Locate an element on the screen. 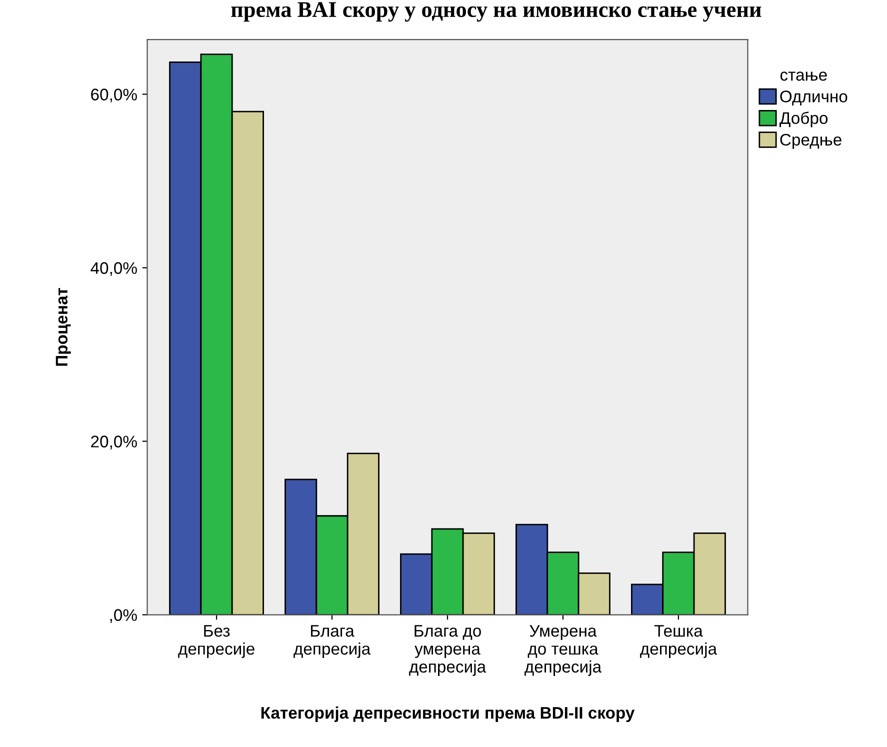  x-axis-title: Категорија депресивности према BDI-II скору is located at coordinates (448, 714).